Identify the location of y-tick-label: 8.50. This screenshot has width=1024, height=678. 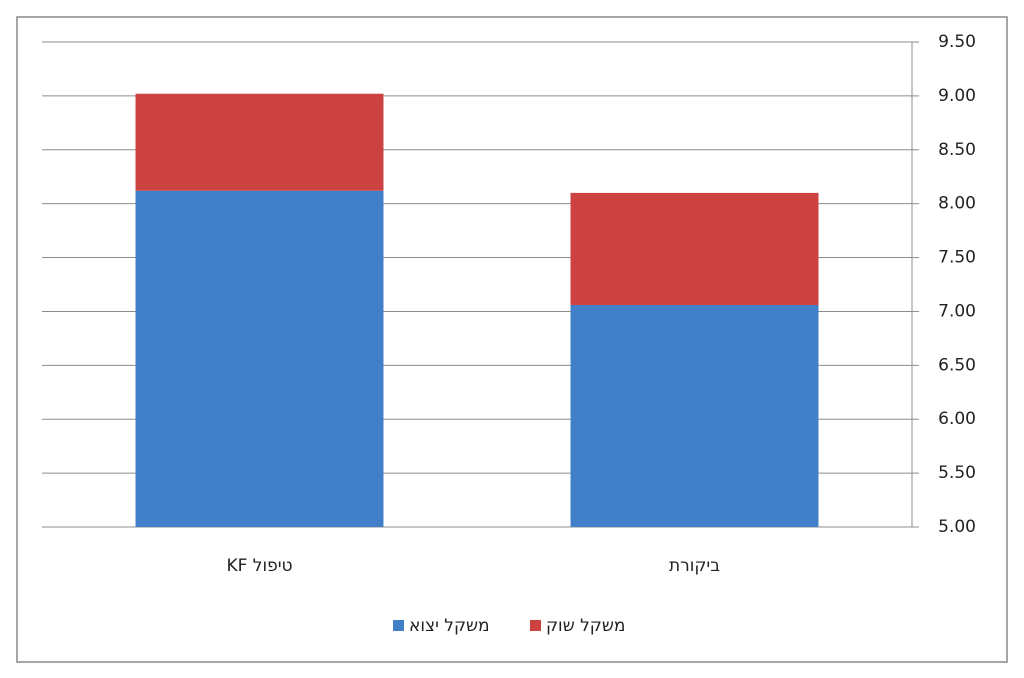
(957, 150).